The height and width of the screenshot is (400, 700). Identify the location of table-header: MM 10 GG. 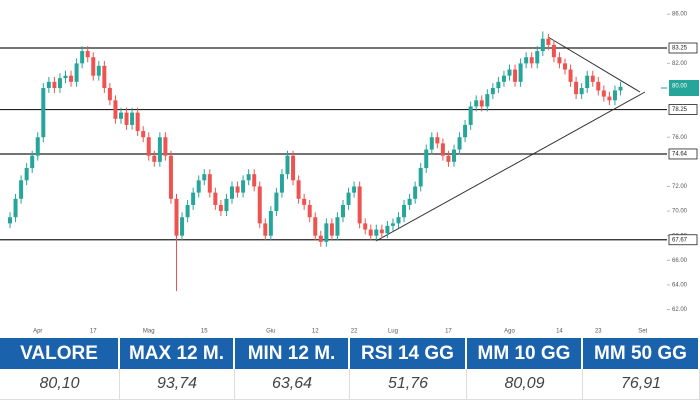
(525, 353).